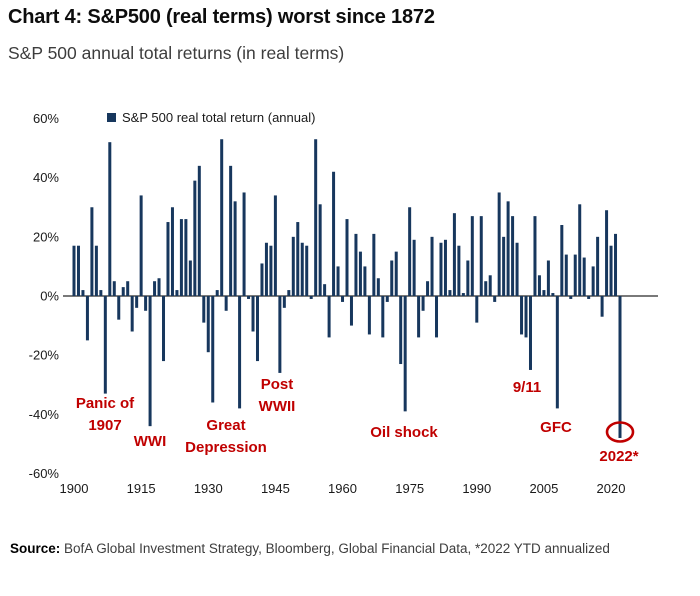  I want to click on event-annotation: Depression, so click(226, 447).